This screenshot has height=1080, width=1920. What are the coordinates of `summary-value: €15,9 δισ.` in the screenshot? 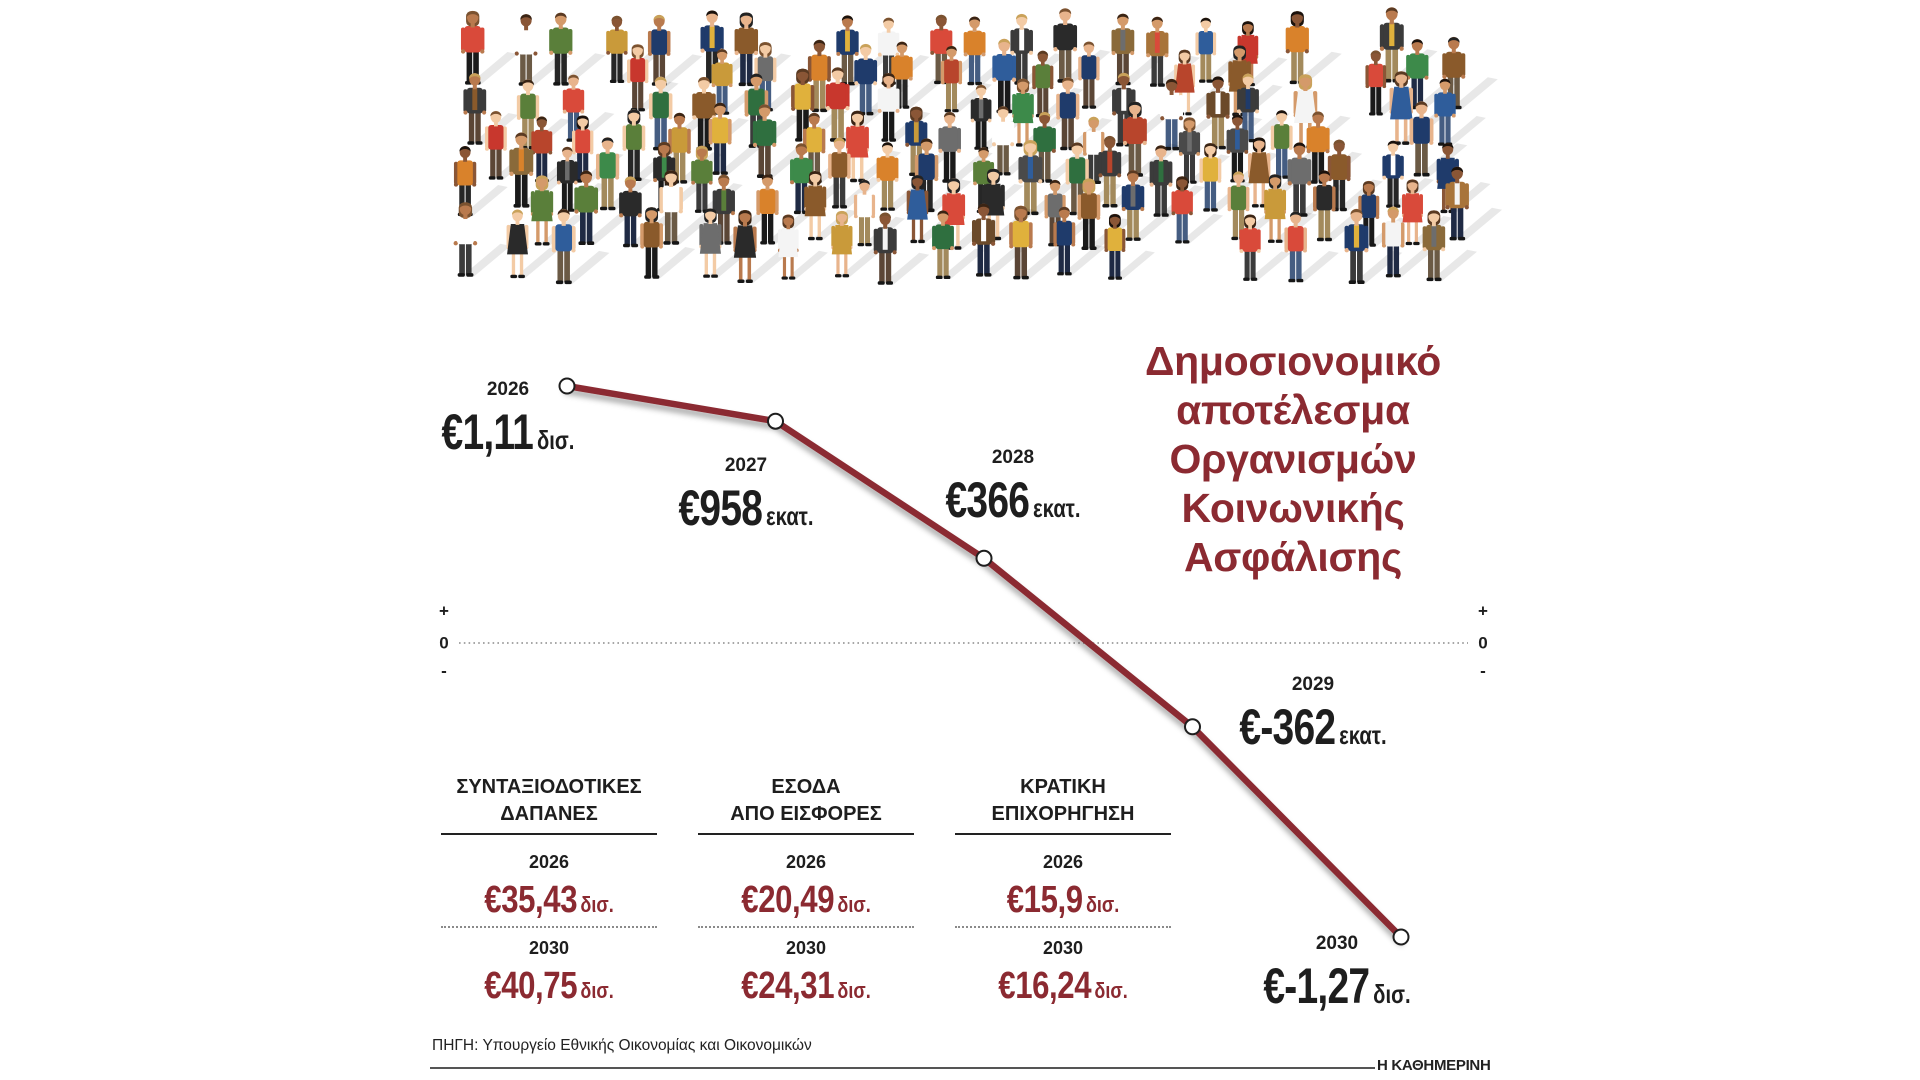 It's located at (1062, 900).